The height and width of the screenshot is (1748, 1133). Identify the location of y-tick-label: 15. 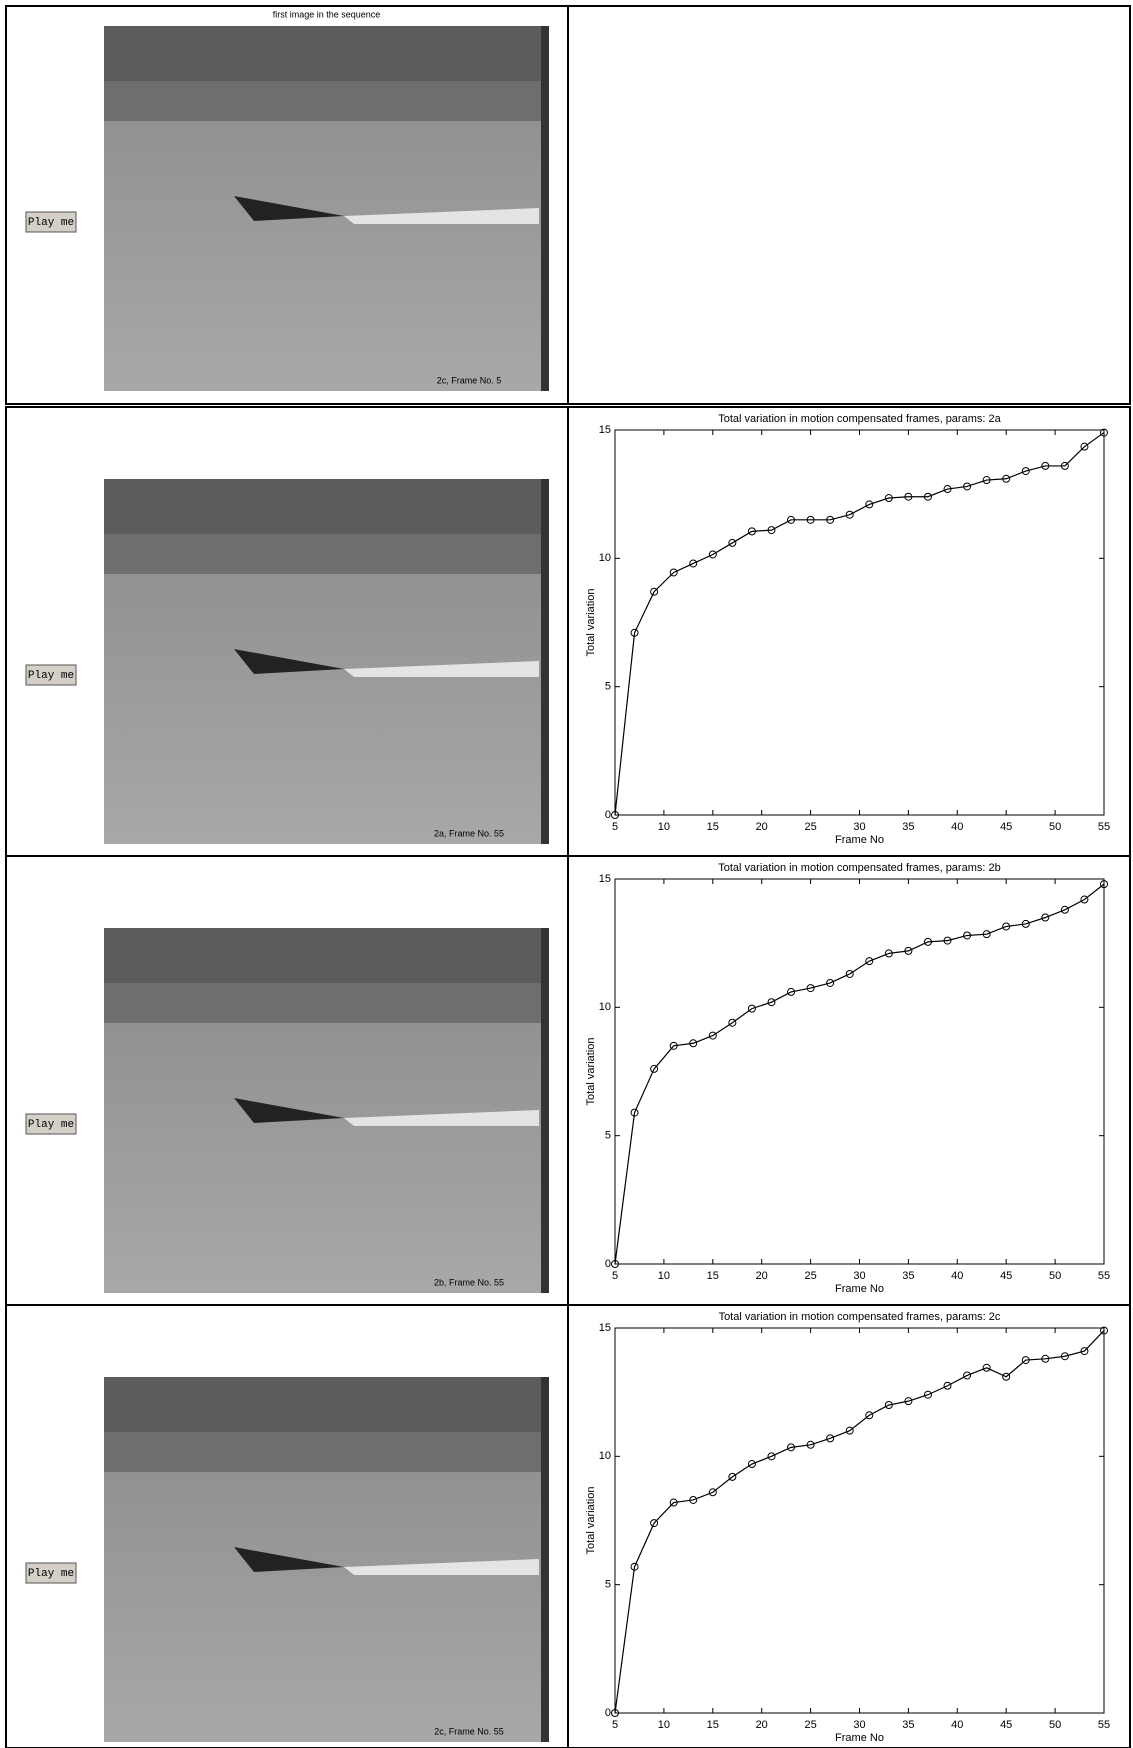
(605, 879).